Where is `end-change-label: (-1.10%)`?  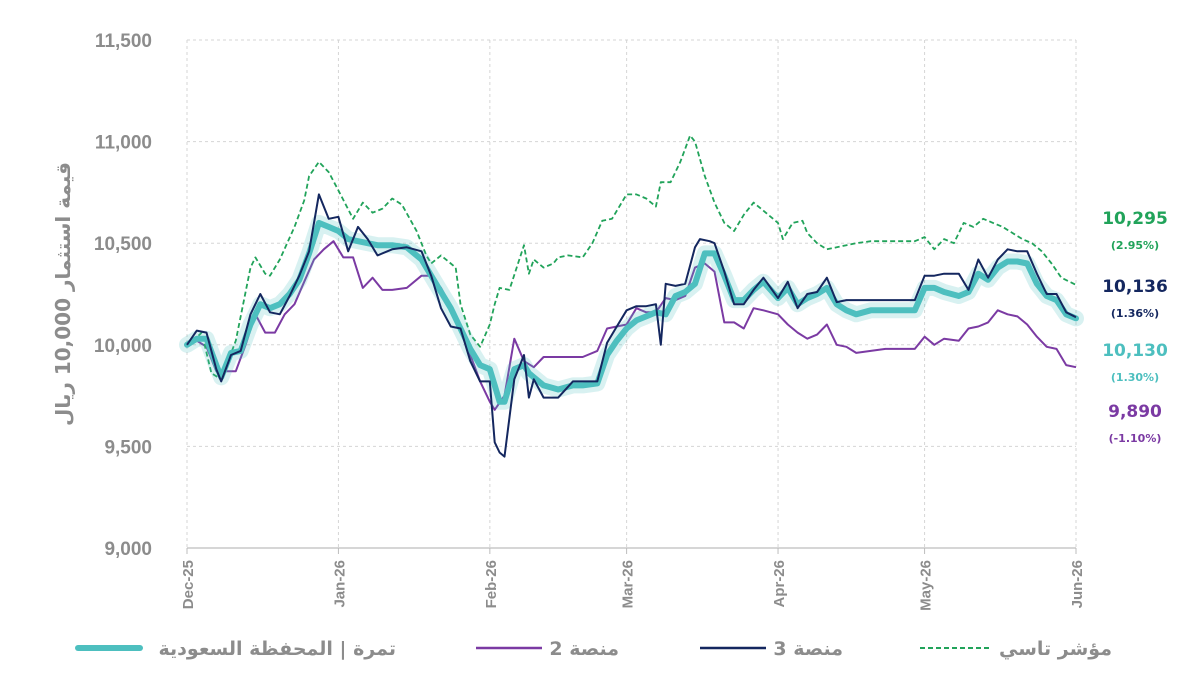 end-change-label: (-1.10%) is located at coordinates (1135, 438).